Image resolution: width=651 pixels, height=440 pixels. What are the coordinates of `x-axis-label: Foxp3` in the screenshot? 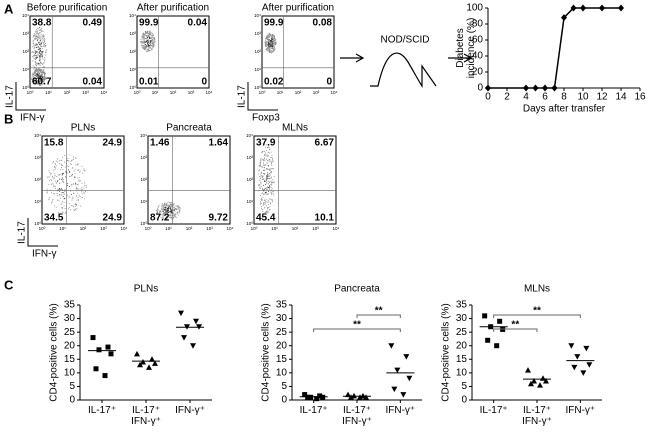 It's located at (266, 118).